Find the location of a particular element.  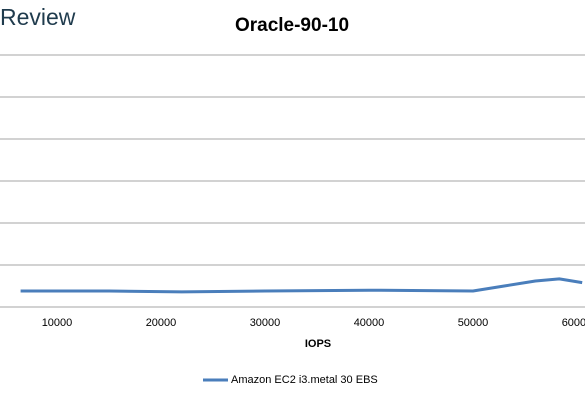

x-axis-label: IOPS is located at coordinates (318, 344).